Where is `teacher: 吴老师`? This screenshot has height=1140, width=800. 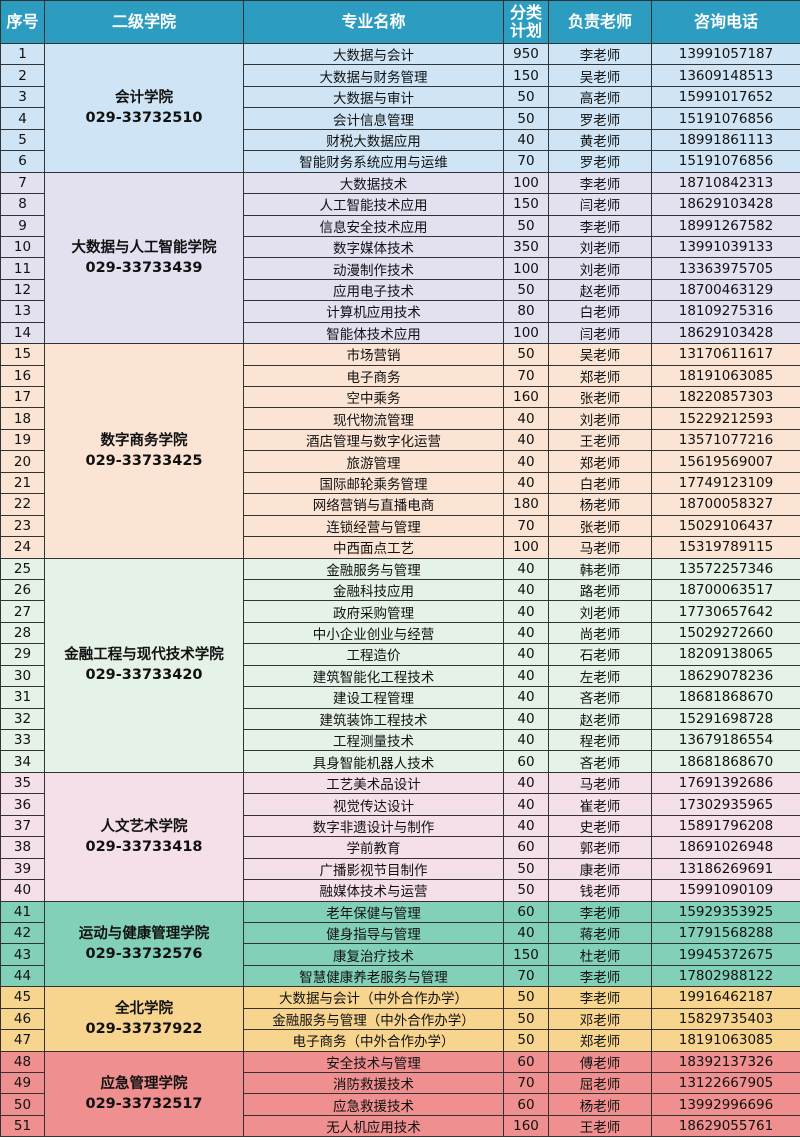
teacher: 吴老师 is located at coordinates (600, 75).